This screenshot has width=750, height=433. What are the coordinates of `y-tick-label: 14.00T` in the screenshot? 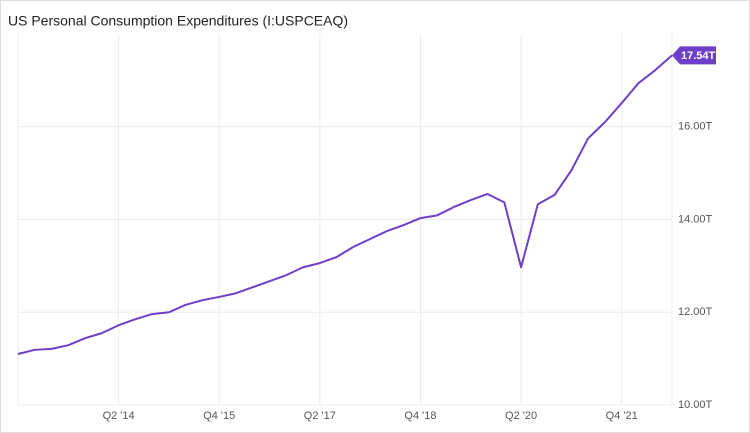 It's located at (695, 219).